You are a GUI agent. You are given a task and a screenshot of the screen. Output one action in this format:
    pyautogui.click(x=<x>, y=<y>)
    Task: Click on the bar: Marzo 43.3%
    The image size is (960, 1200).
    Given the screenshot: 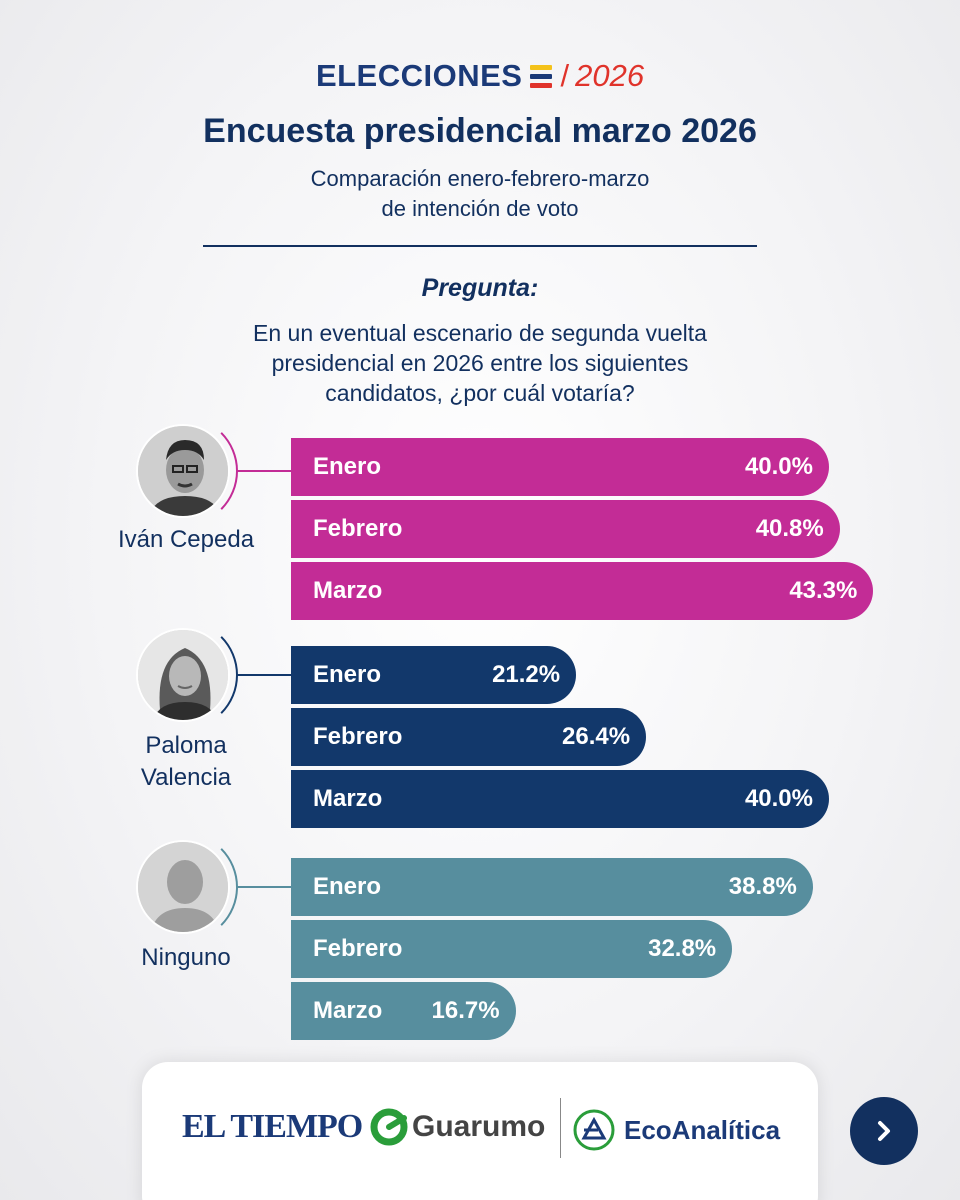 What is the action you would take?
    pyautogui.click(x=582, y=591)
    